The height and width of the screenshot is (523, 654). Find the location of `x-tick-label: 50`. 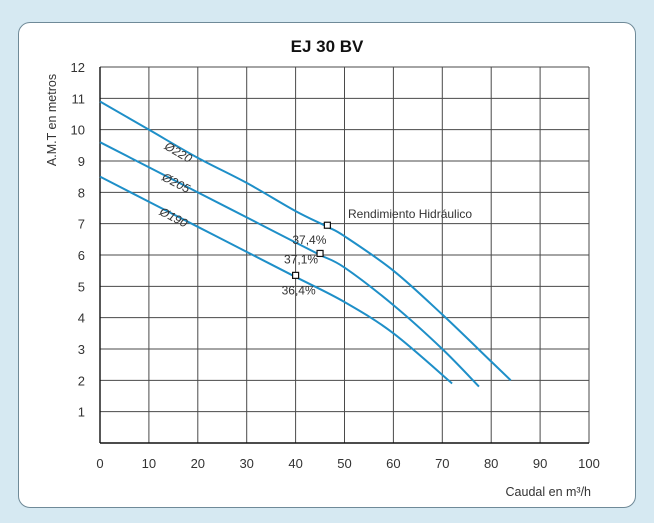

x-tick-label: 50 is located at coordinates (344, 463).